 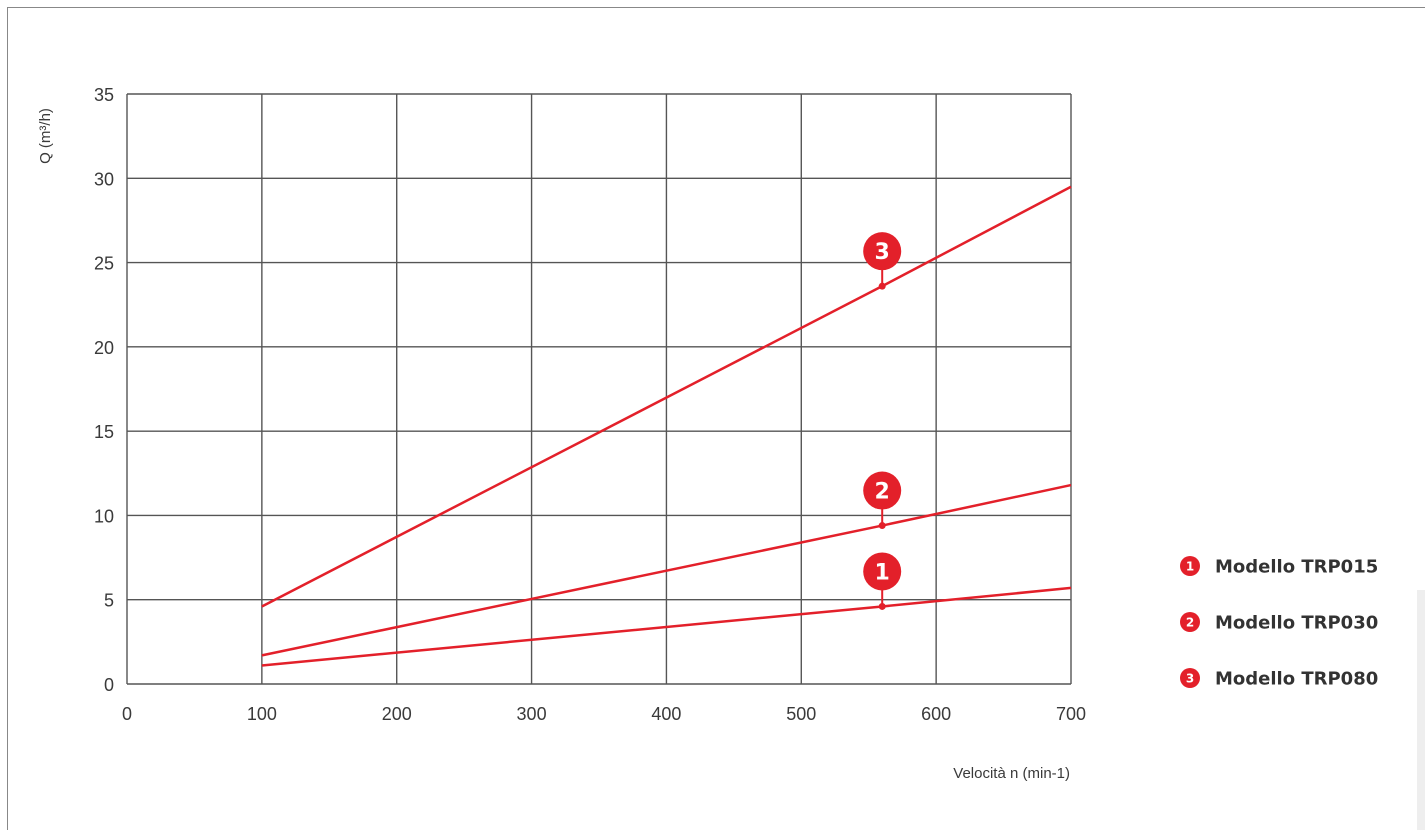 I want to click on legend-label-3: Modello TRP080, so click(x=1296, y=679).